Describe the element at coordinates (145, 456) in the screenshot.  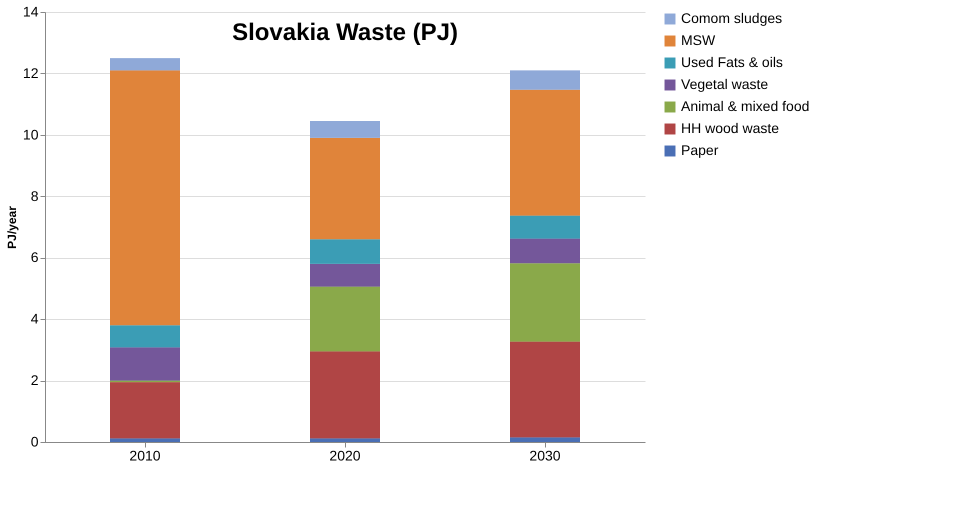
I see `x-tick-label: 2010` at that location.